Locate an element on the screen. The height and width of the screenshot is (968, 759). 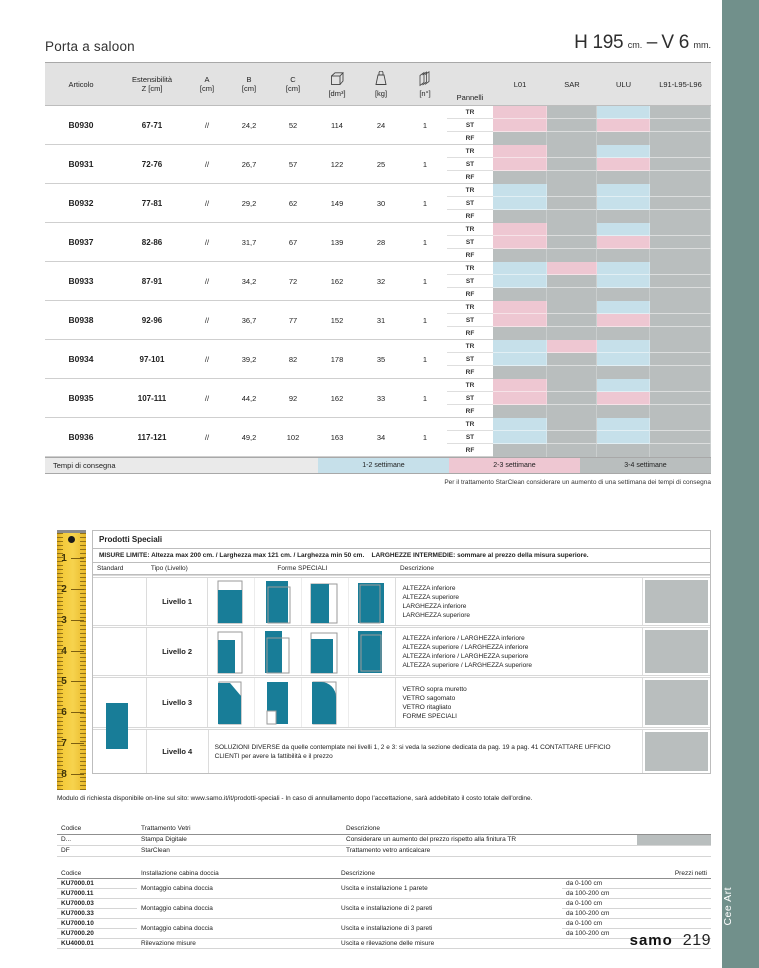
panel-subrow: ST is located at coordinates (579, 203).